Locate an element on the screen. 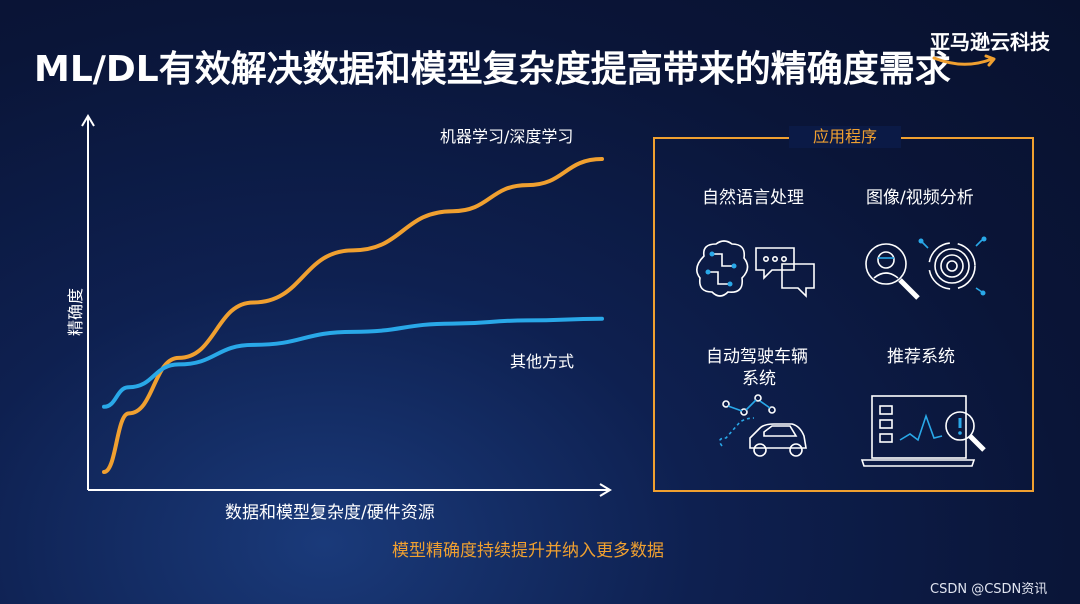 This screenshot has width=1080, height=604. footer-caption: 模型精确度持续提升并纳入更多数据 is located at coordinates (528, 551).